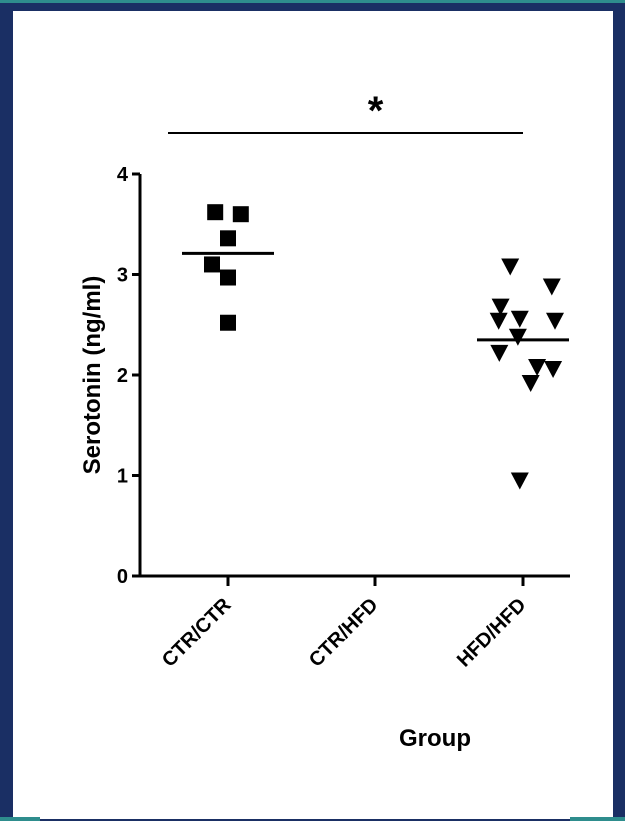 The height and width of the screenshot is (821, 625). I want to click on accent-bar-top, so click(312, 1).